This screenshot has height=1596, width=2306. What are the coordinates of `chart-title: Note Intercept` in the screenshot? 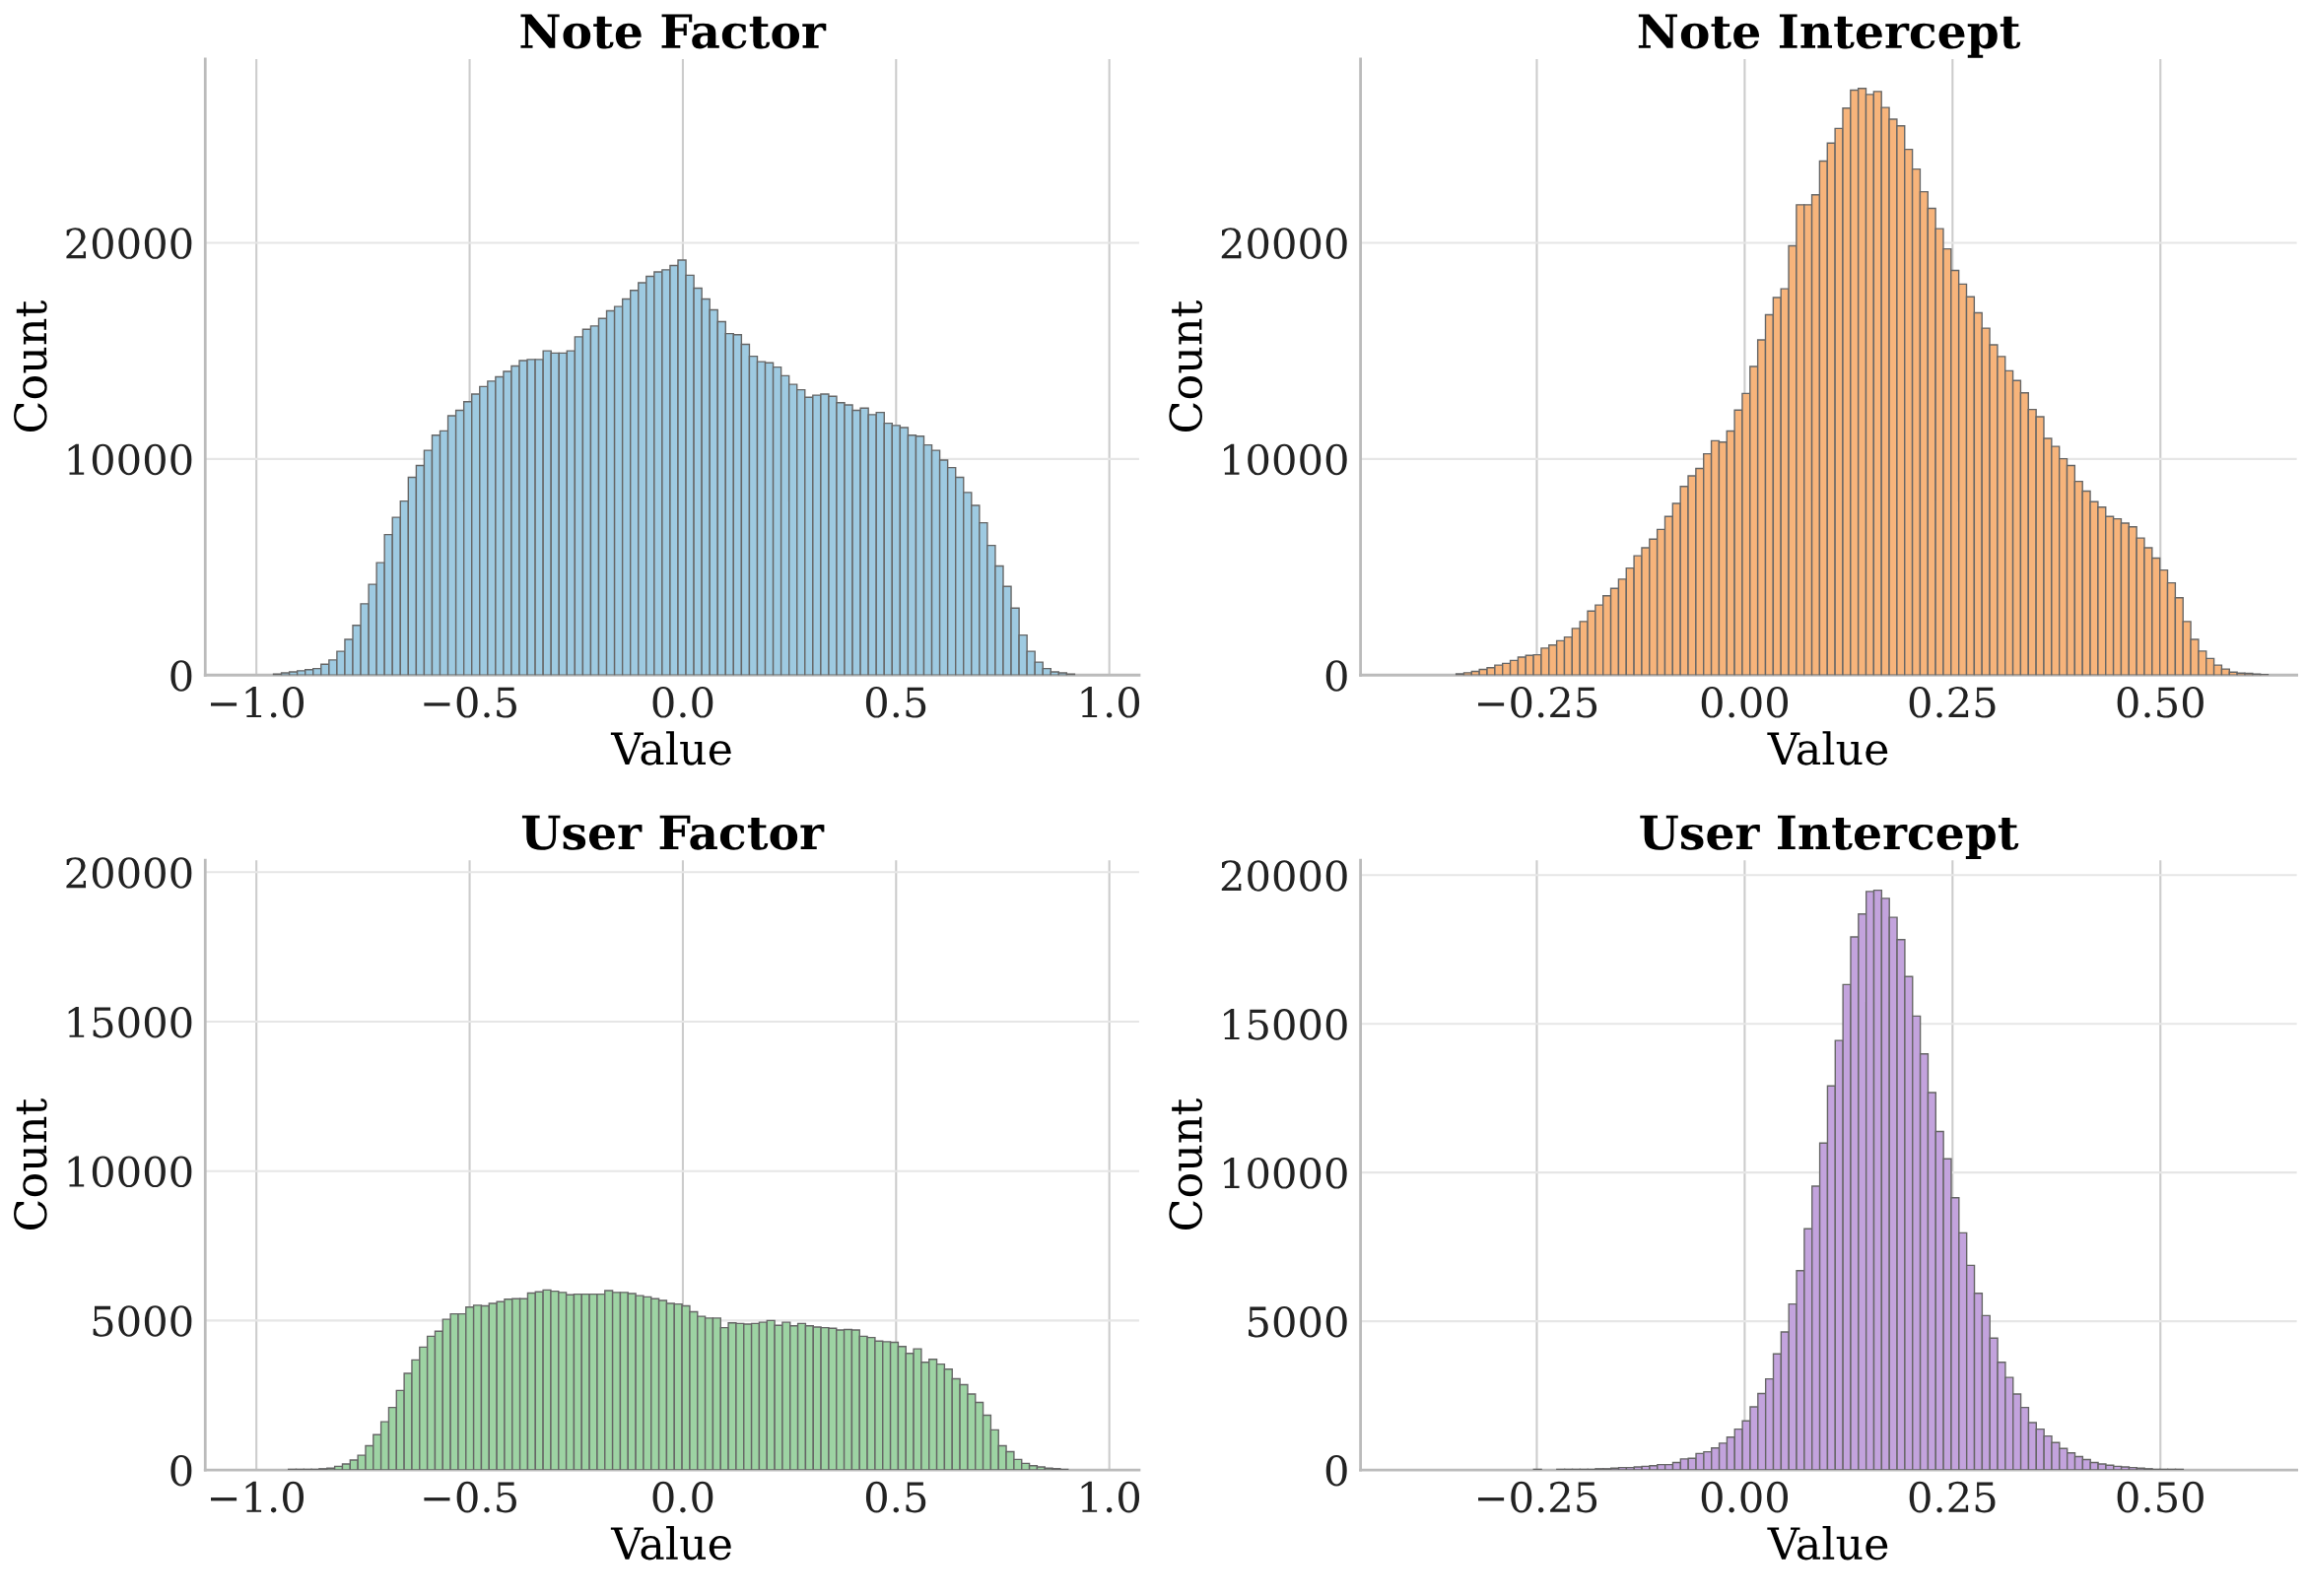 It's located at (1830, 36).